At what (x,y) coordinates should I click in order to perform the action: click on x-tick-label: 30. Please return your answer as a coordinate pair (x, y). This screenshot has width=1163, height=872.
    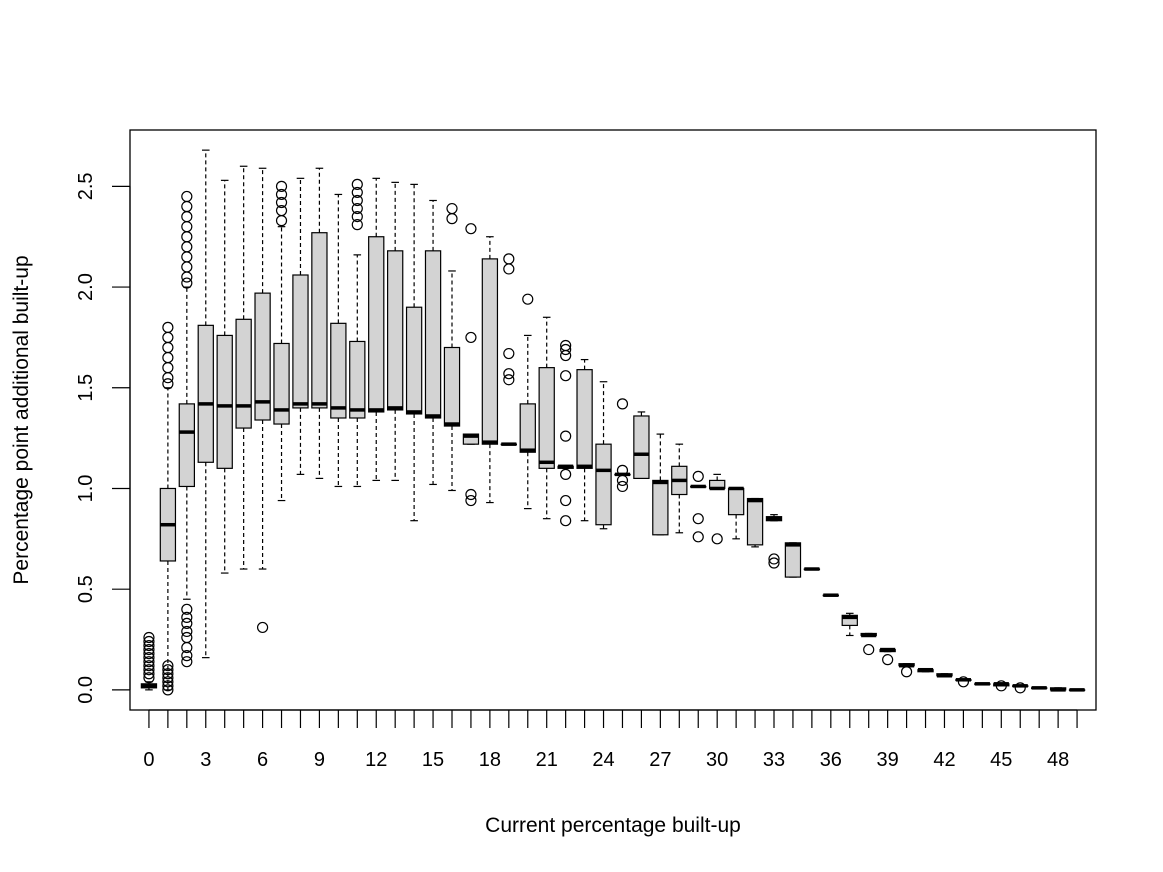
    Looking at the image, I should click on (717, 760).